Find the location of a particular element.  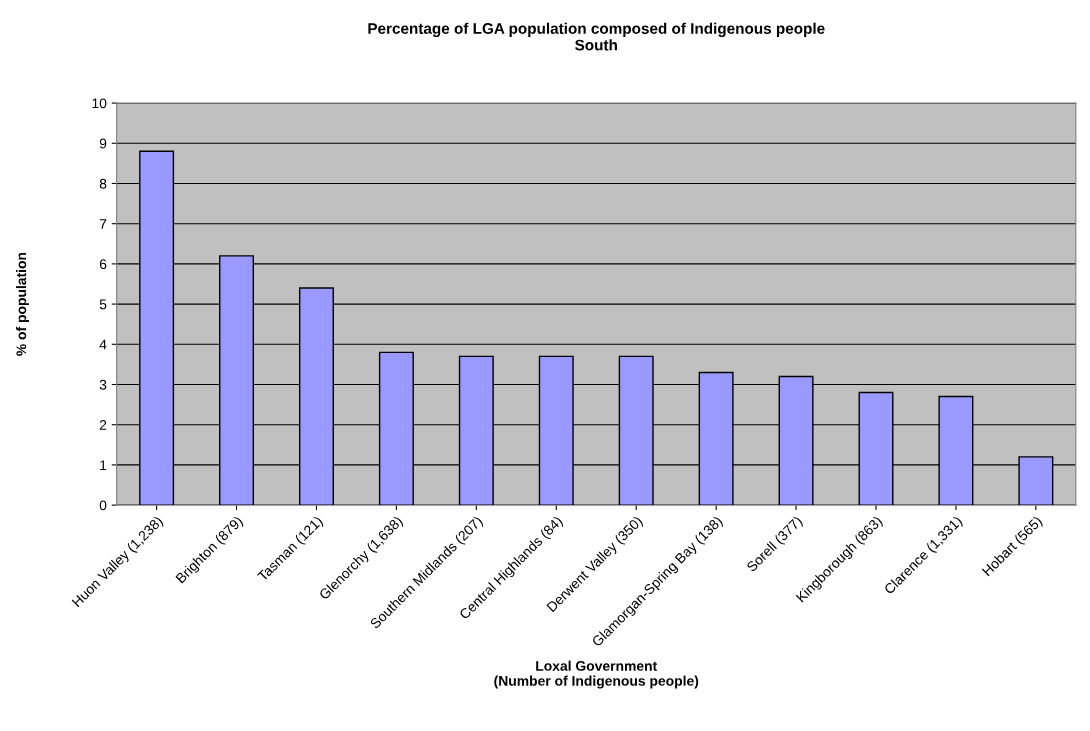

y-tick-label: 5 is located at coordinates (103, 304).